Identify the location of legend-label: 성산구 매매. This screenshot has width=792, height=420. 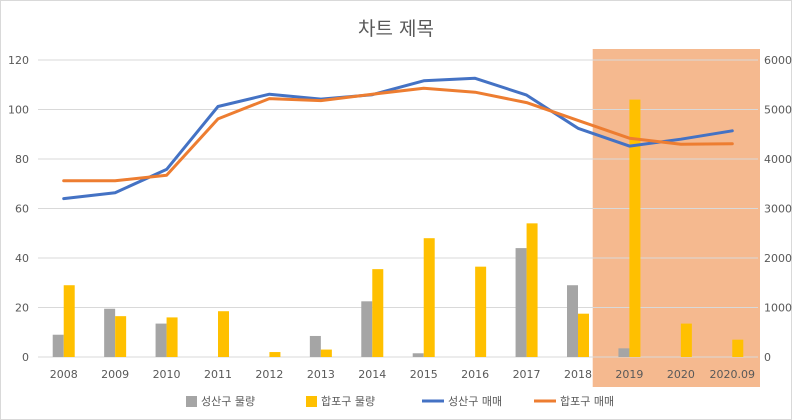
(475, 401).